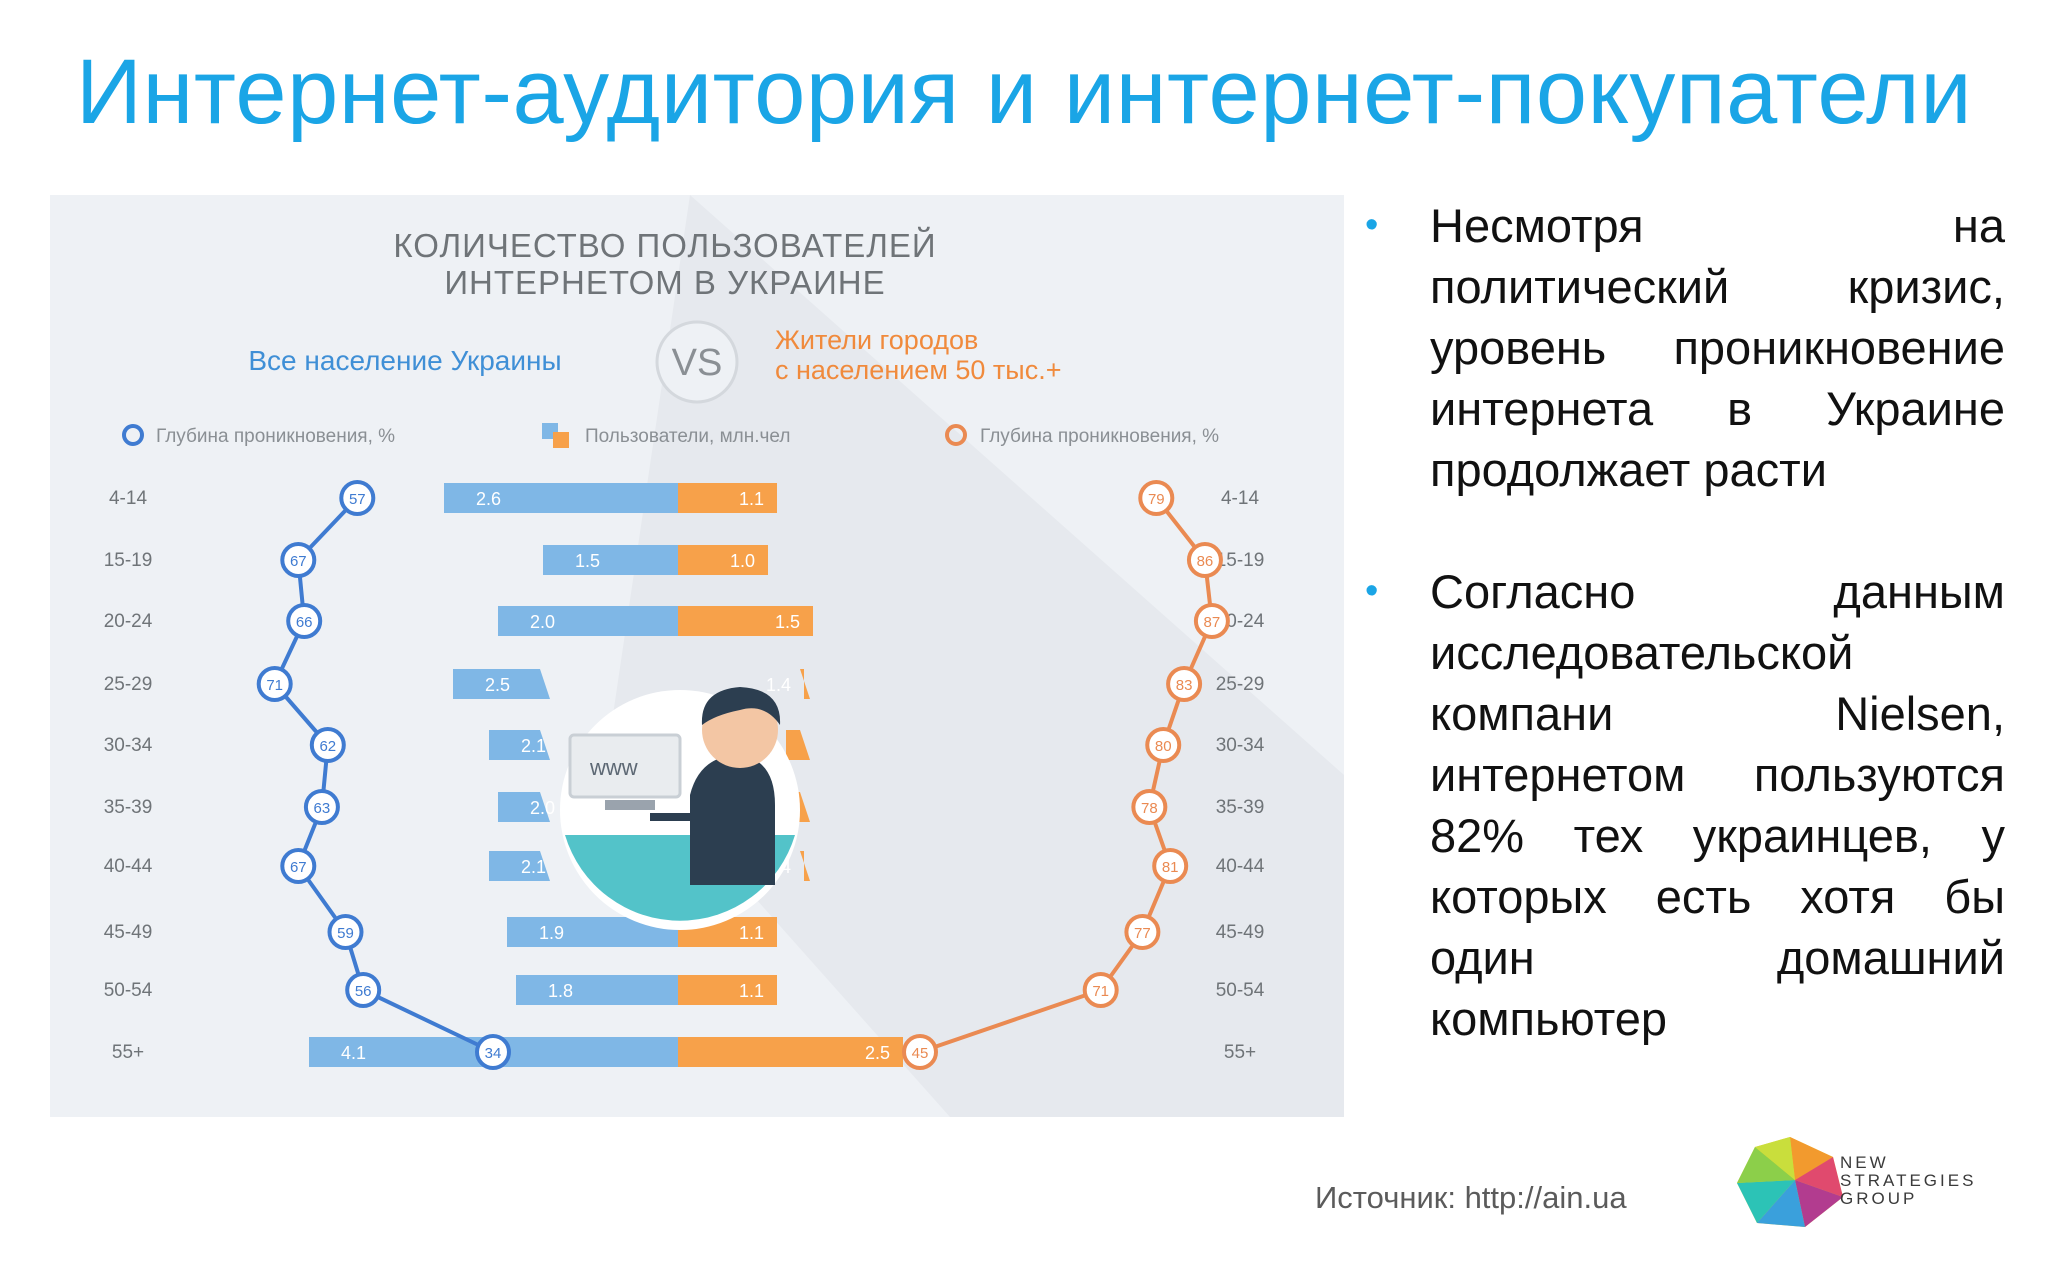 The image size is (2048, 1280). Describe the element at coordinates (1864, 1162) in the screenshot. I see `logo-line: NEW` at that location.